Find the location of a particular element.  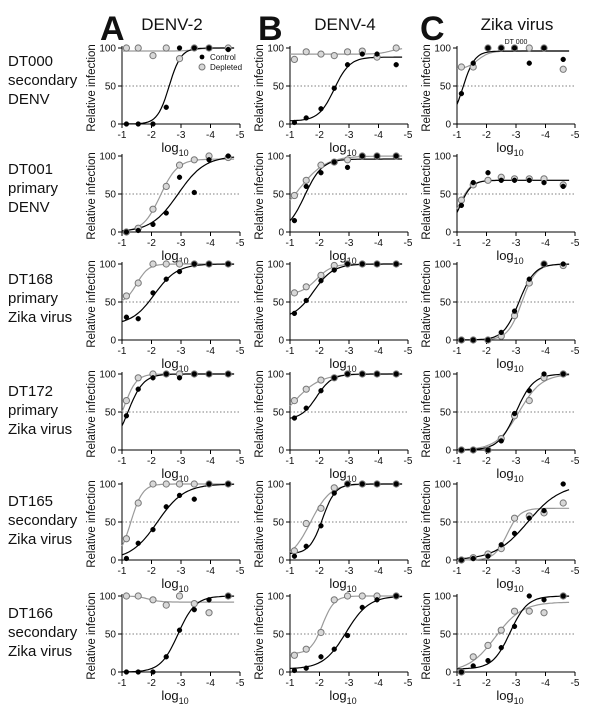

column-header-b: B DENV-4 is located at coordinates (317, 29).